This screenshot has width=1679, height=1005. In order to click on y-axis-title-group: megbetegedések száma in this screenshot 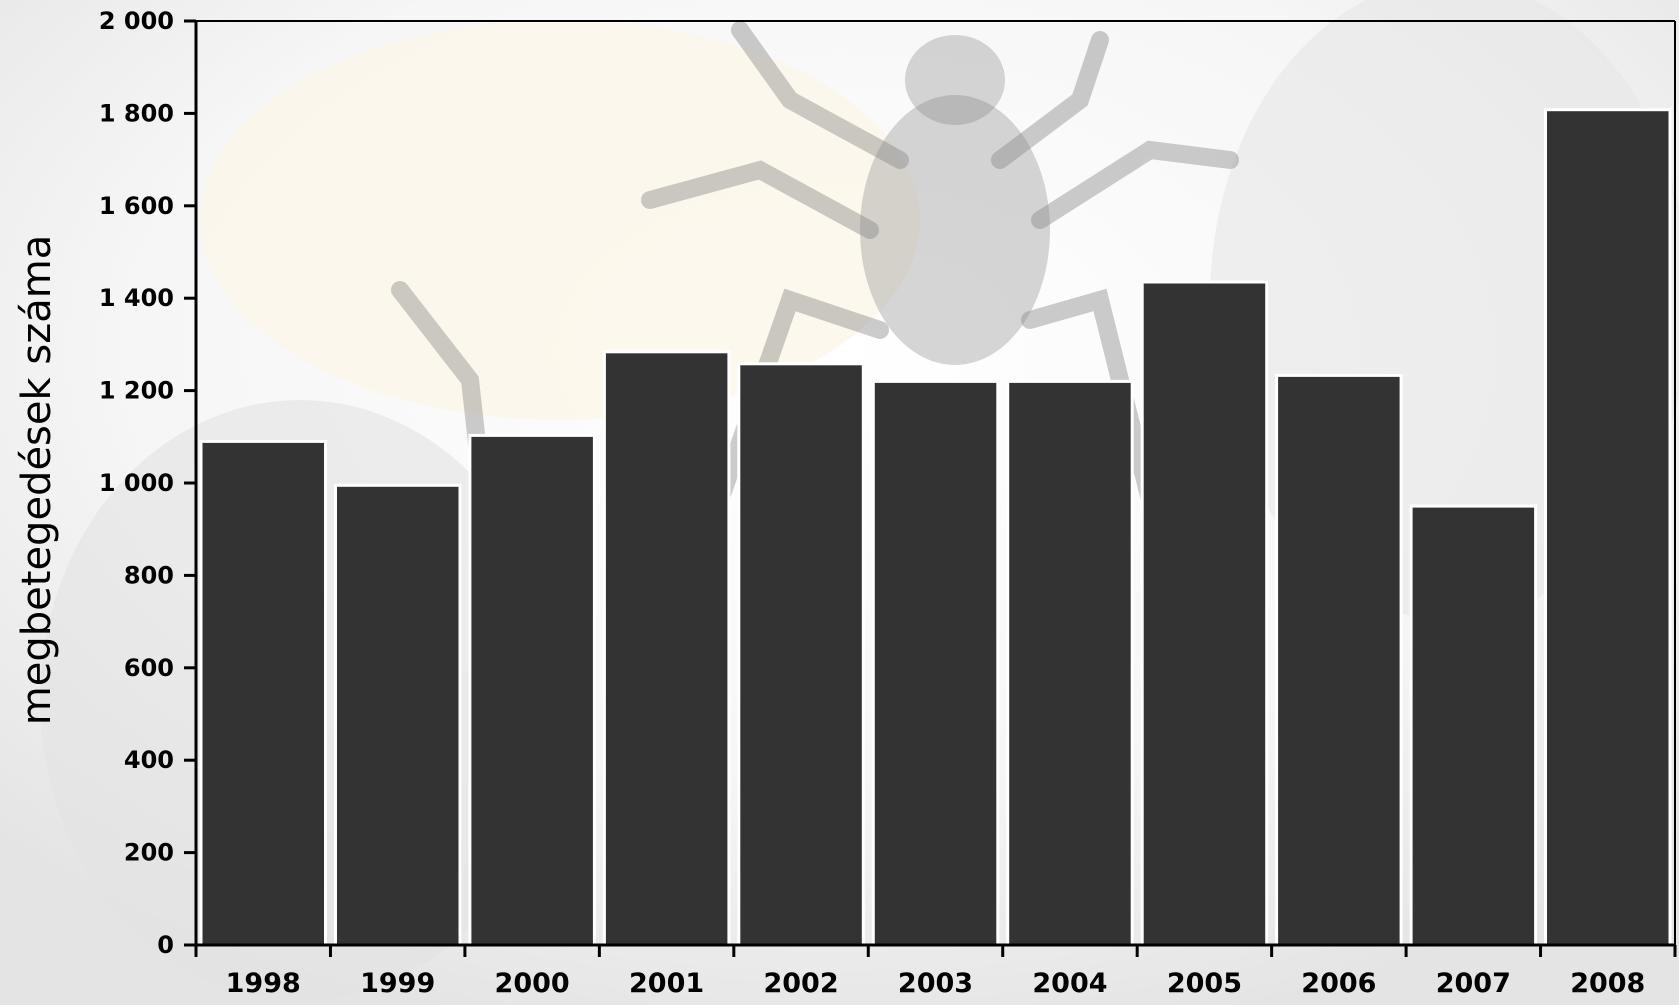, I will do `click(37, 480)`.